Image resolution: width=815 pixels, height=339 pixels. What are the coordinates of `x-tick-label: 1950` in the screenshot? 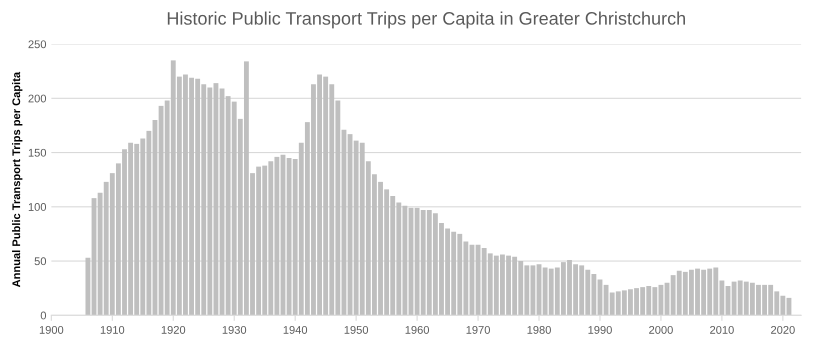 It's located at (356, 330).